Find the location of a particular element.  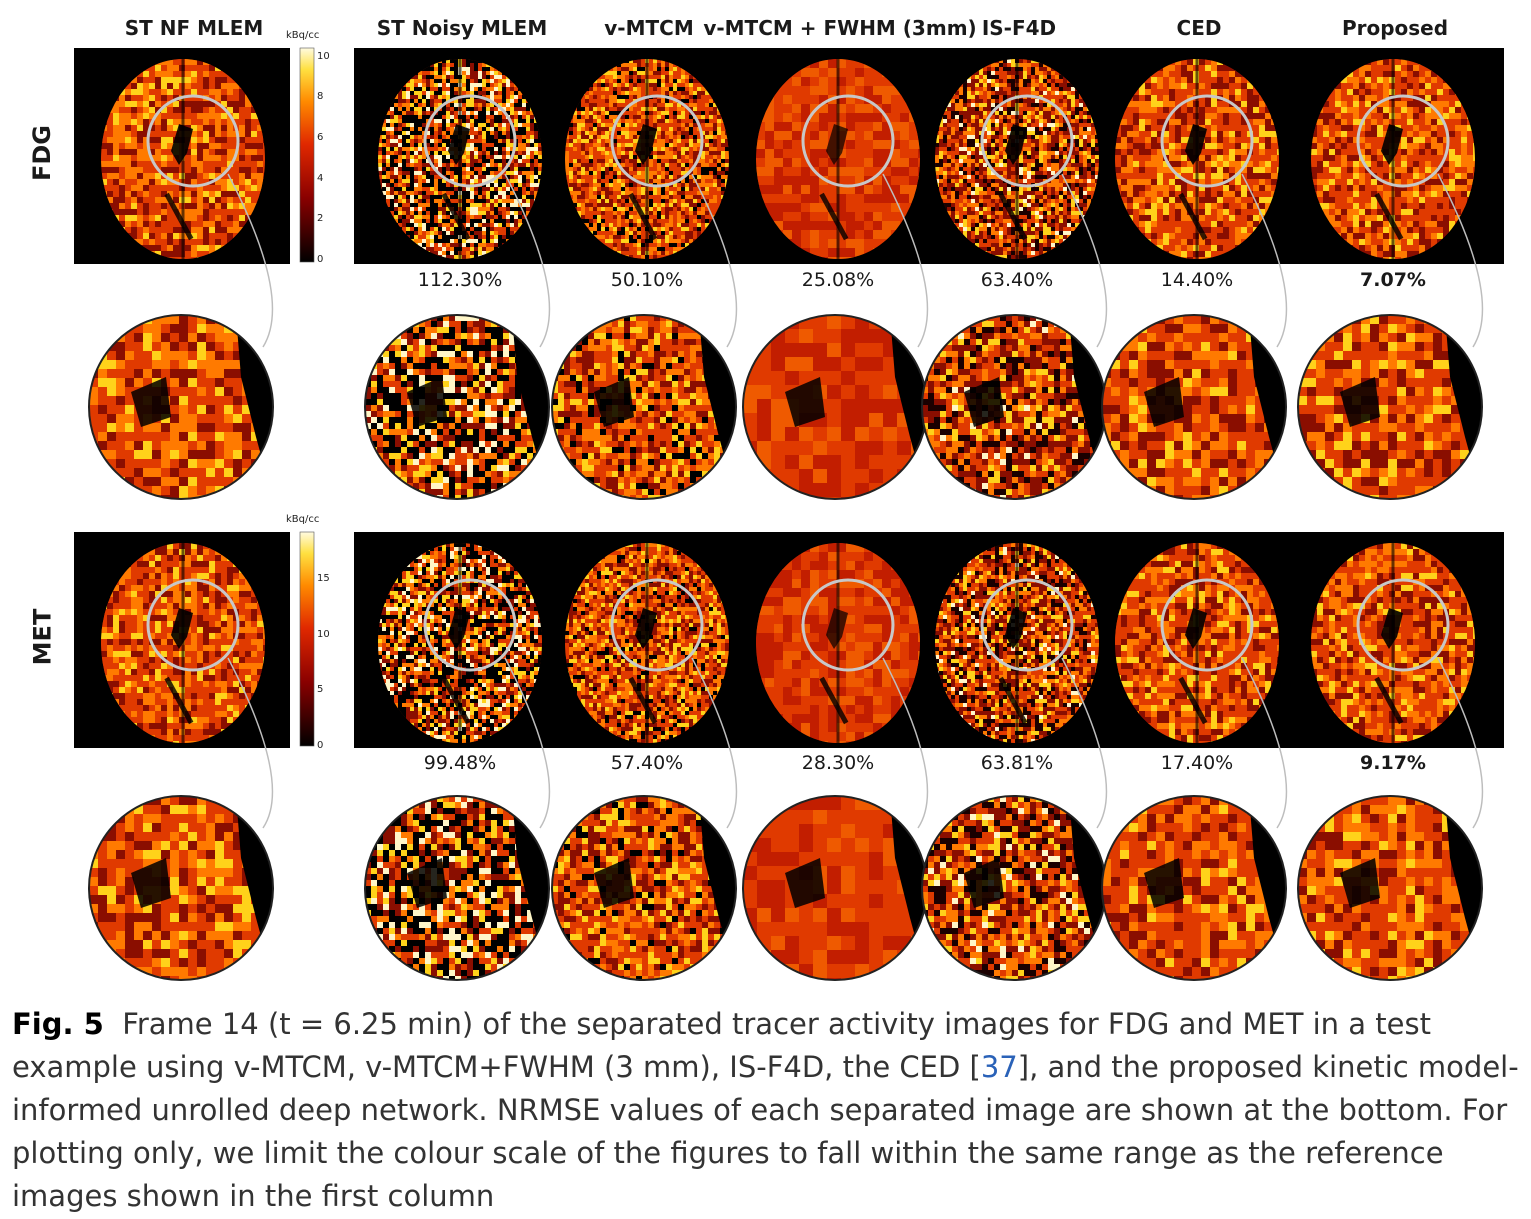

nrmse-value: 99.48% is located at coordinates (460, 763).